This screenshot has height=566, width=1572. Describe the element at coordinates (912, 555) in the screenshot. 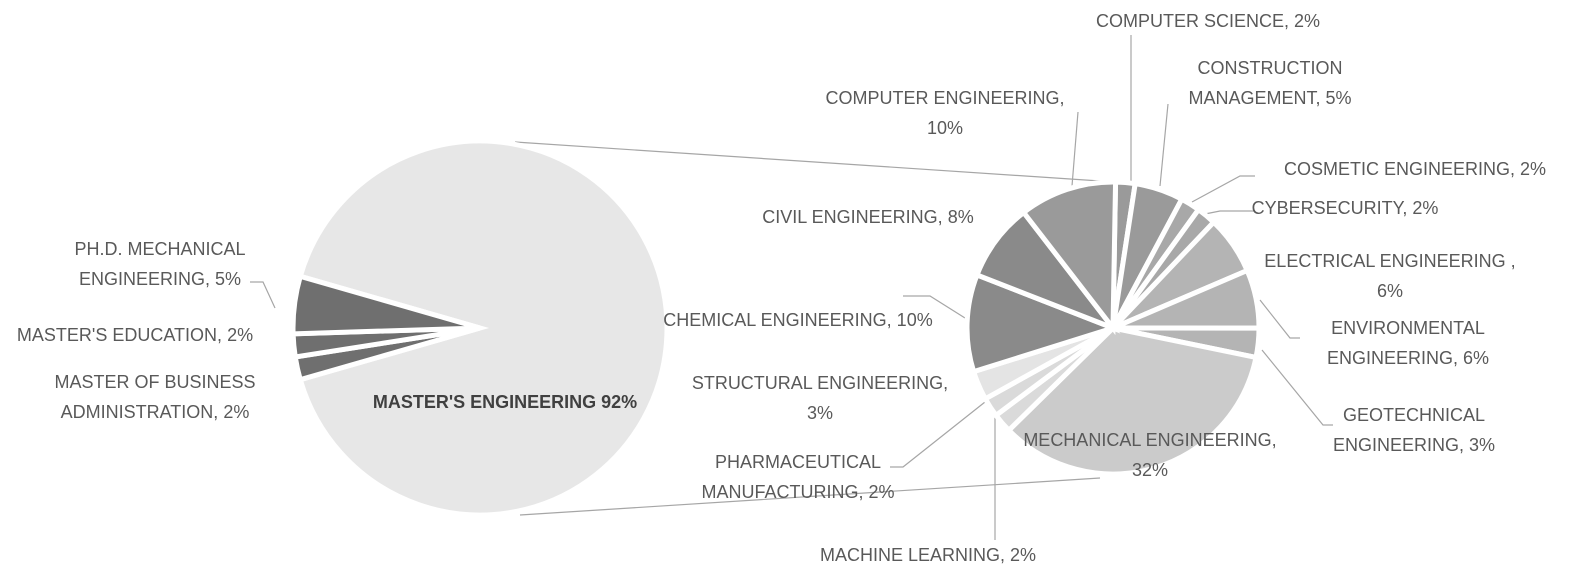

I see `category-name: MACHINE LEARNING,` at that location.